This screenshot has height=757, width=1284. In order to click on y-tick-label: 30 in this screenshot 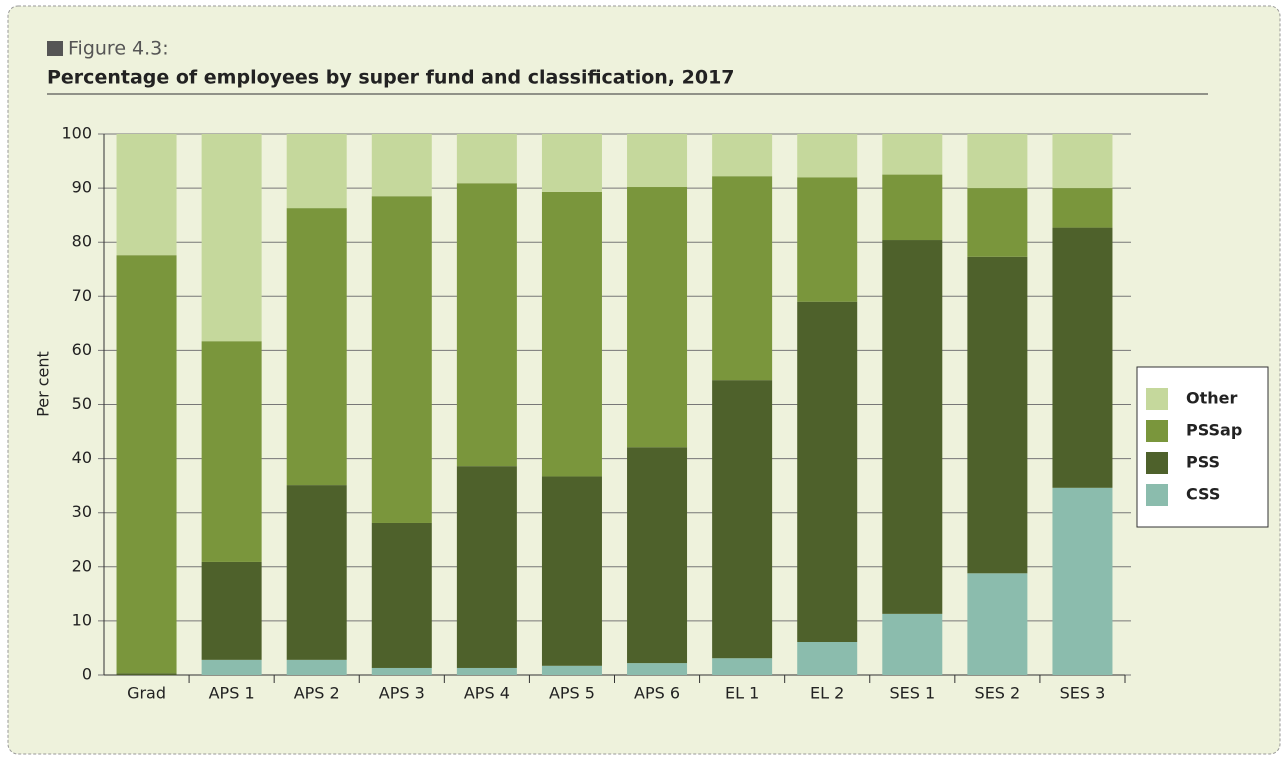, I will do `click(82, 511)`.